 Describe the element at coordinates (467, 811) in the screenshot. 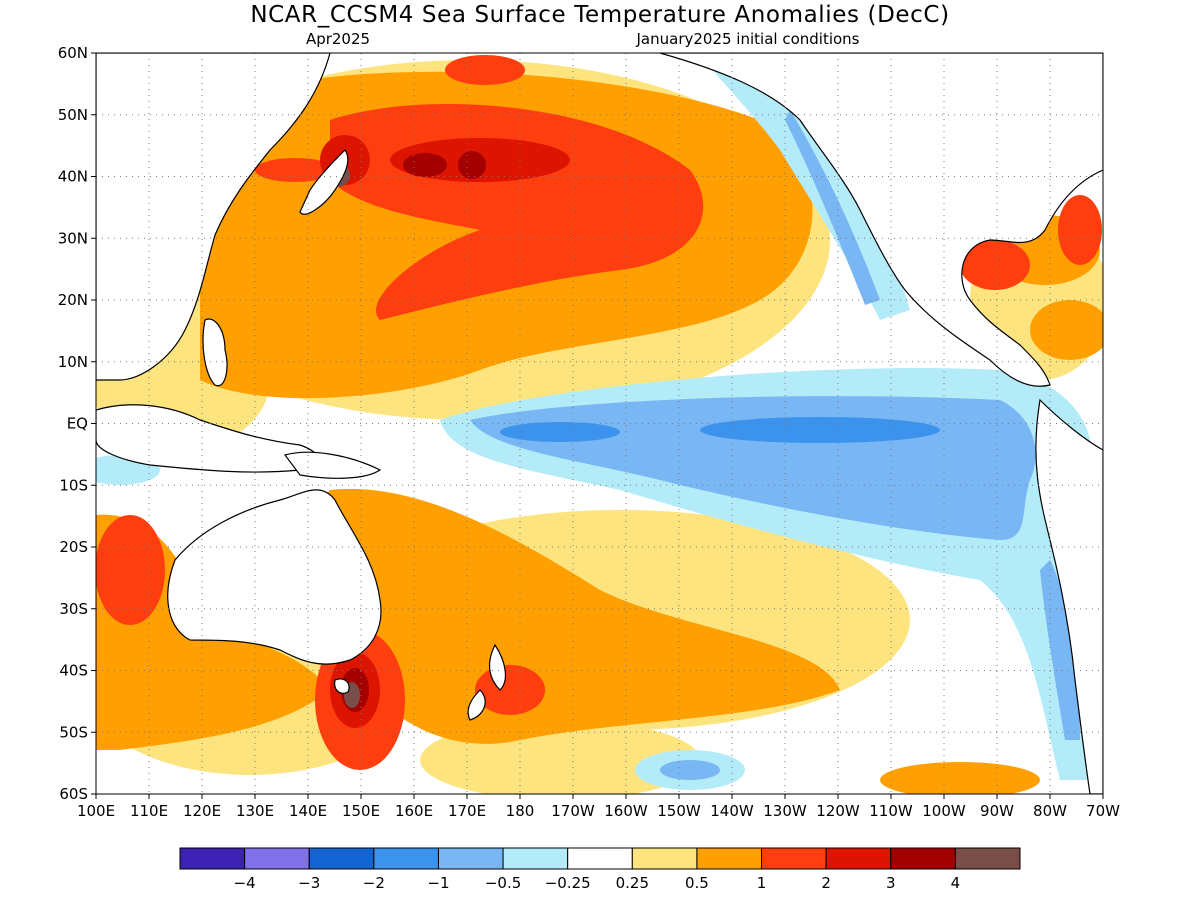

I see `lon-tick-label: 170E` at that location.